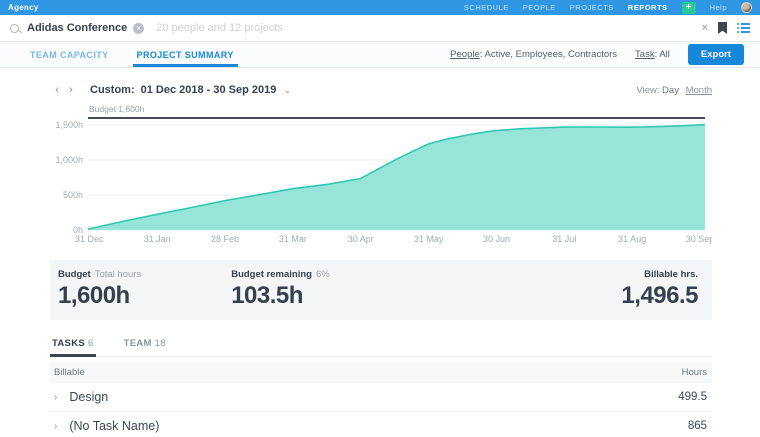 The image size is (760, 437). Describe the element at coordinates (267, 295) in the screenshot. I see `budget-remaining-value: 103.5h` at that location.